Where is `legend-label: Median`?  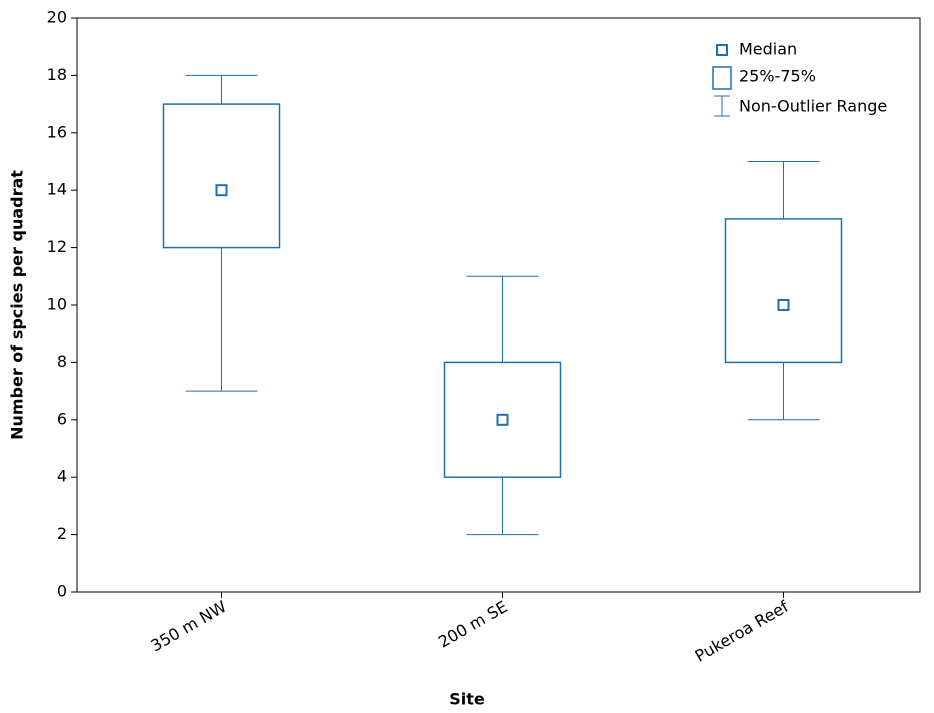 legend-label: Median is located at coordinates (768, 49).